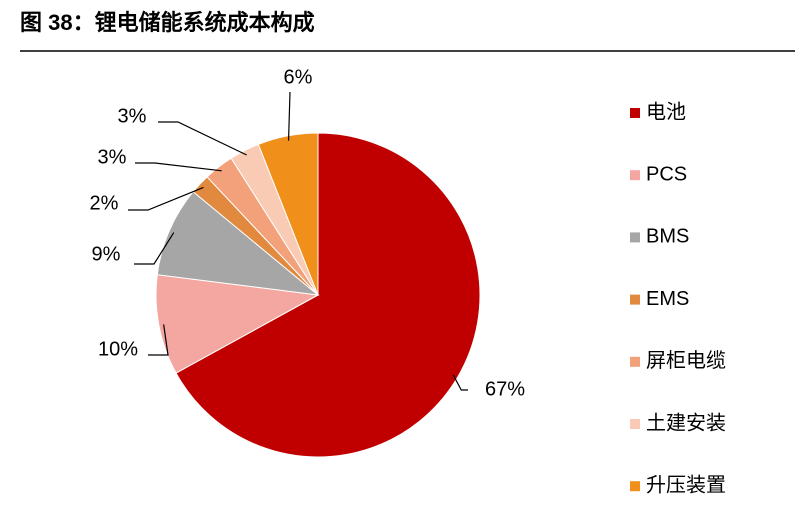 The width and height of the screenshot is (807, 529). I want to click on chart-title: 图 38：锂电储能系统成本构成, so click(167, 22).